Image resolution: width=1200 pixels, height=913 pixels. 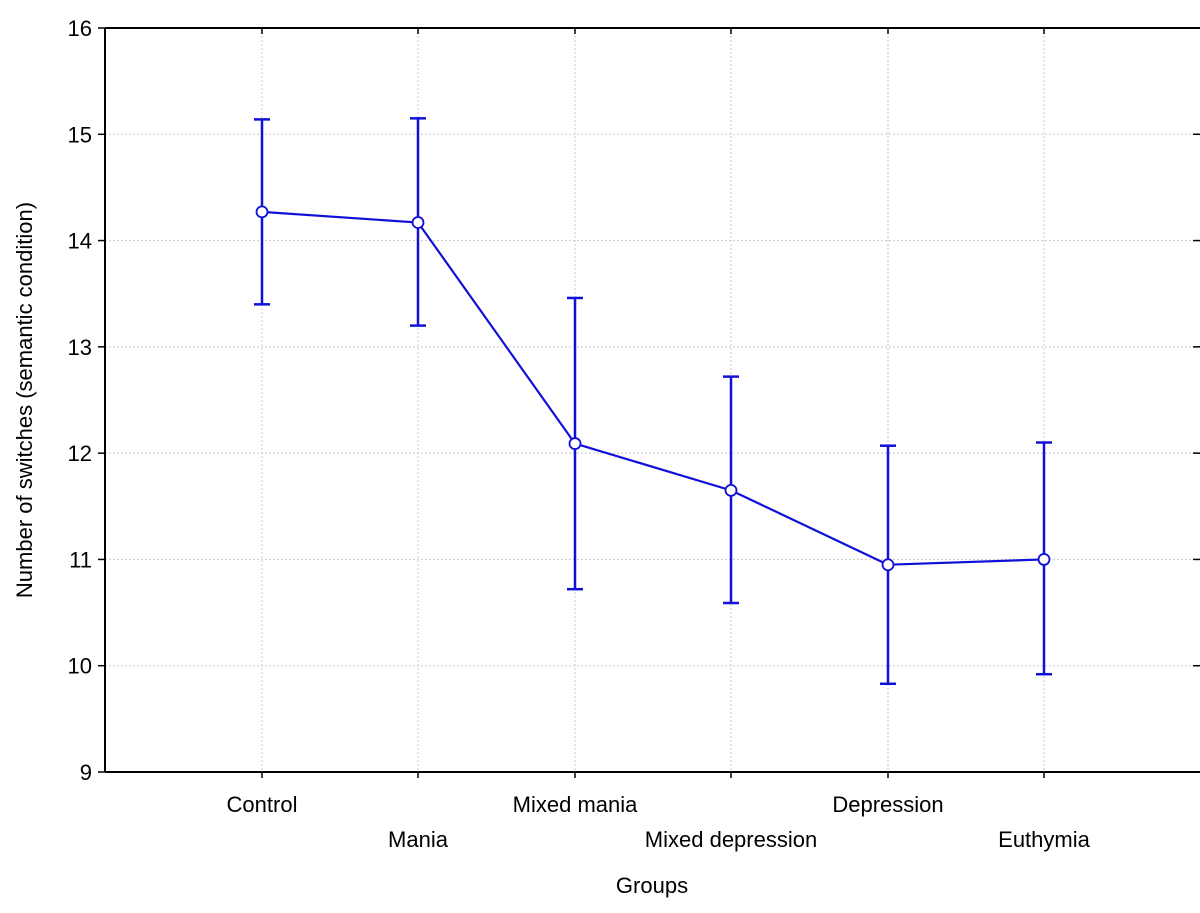 What do you see at coordinates (80, 347) in the screenshot?
I see `y-tick-label: 13` at bounding box center [80, 347].